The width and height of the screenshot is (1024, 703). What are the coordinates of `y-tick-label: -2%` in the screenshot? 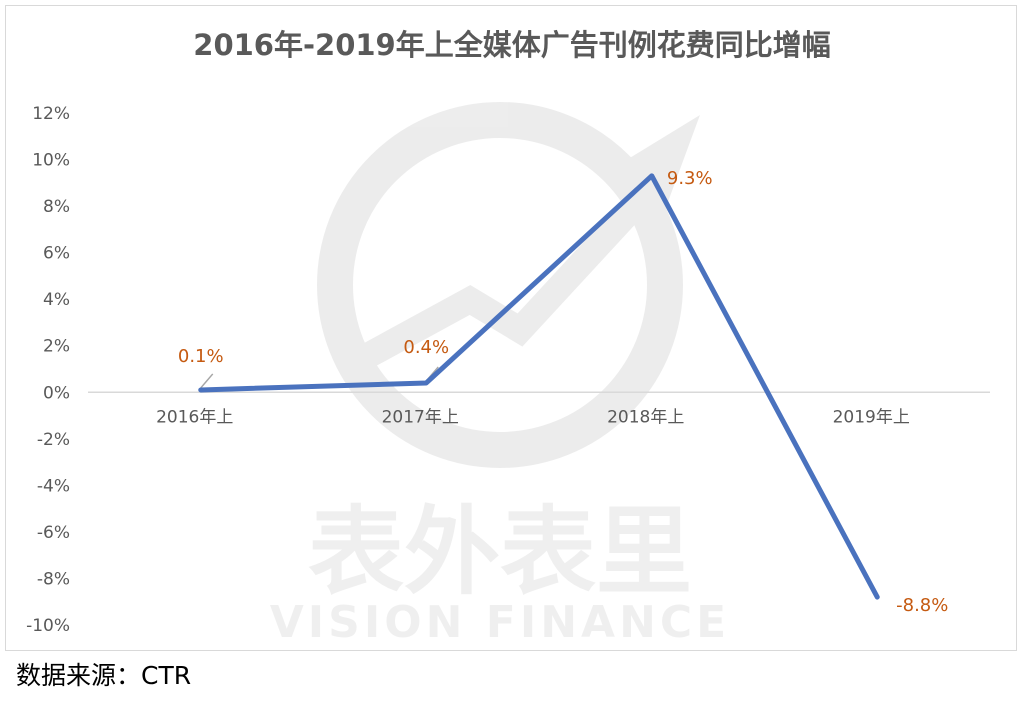 It's located at (53, 440).